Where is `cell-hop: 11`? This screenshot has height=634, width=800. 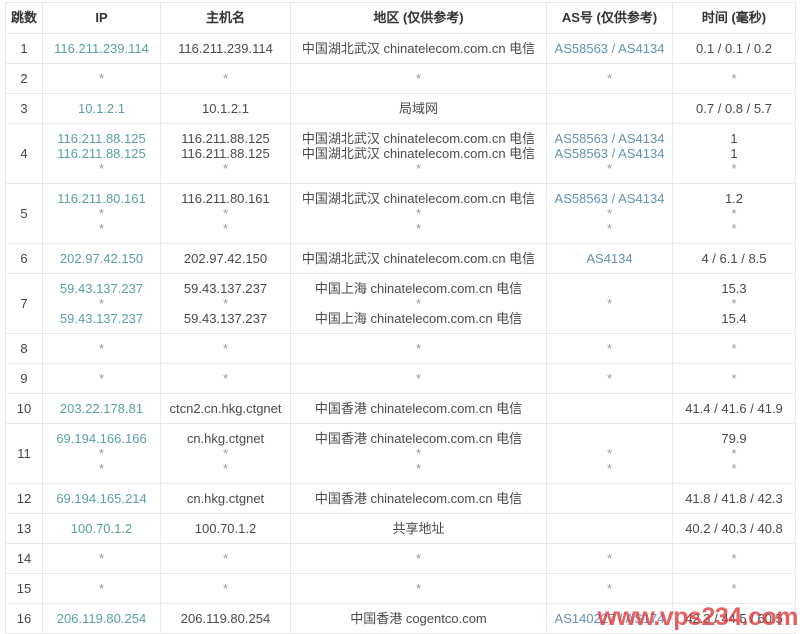 cell-hop: 11 is located at coordinates (24, 453).